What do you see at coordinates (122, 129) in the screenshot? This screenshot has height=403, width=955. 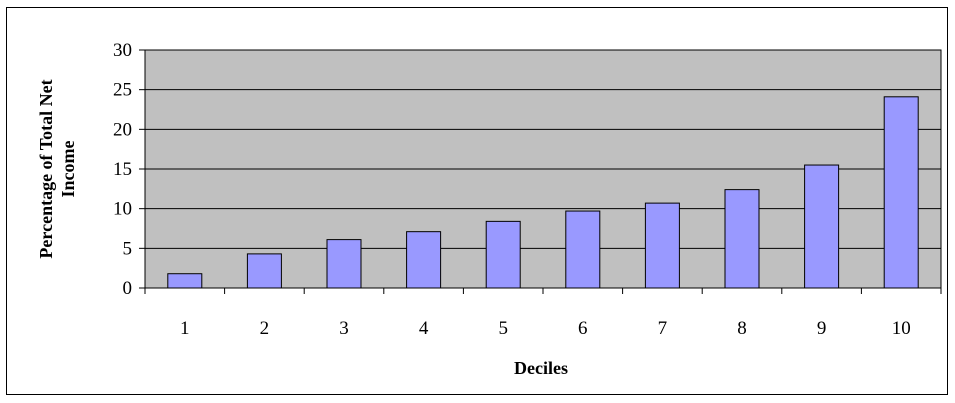 I see `y-tick-label: 20` at bounding box center [122, 129].